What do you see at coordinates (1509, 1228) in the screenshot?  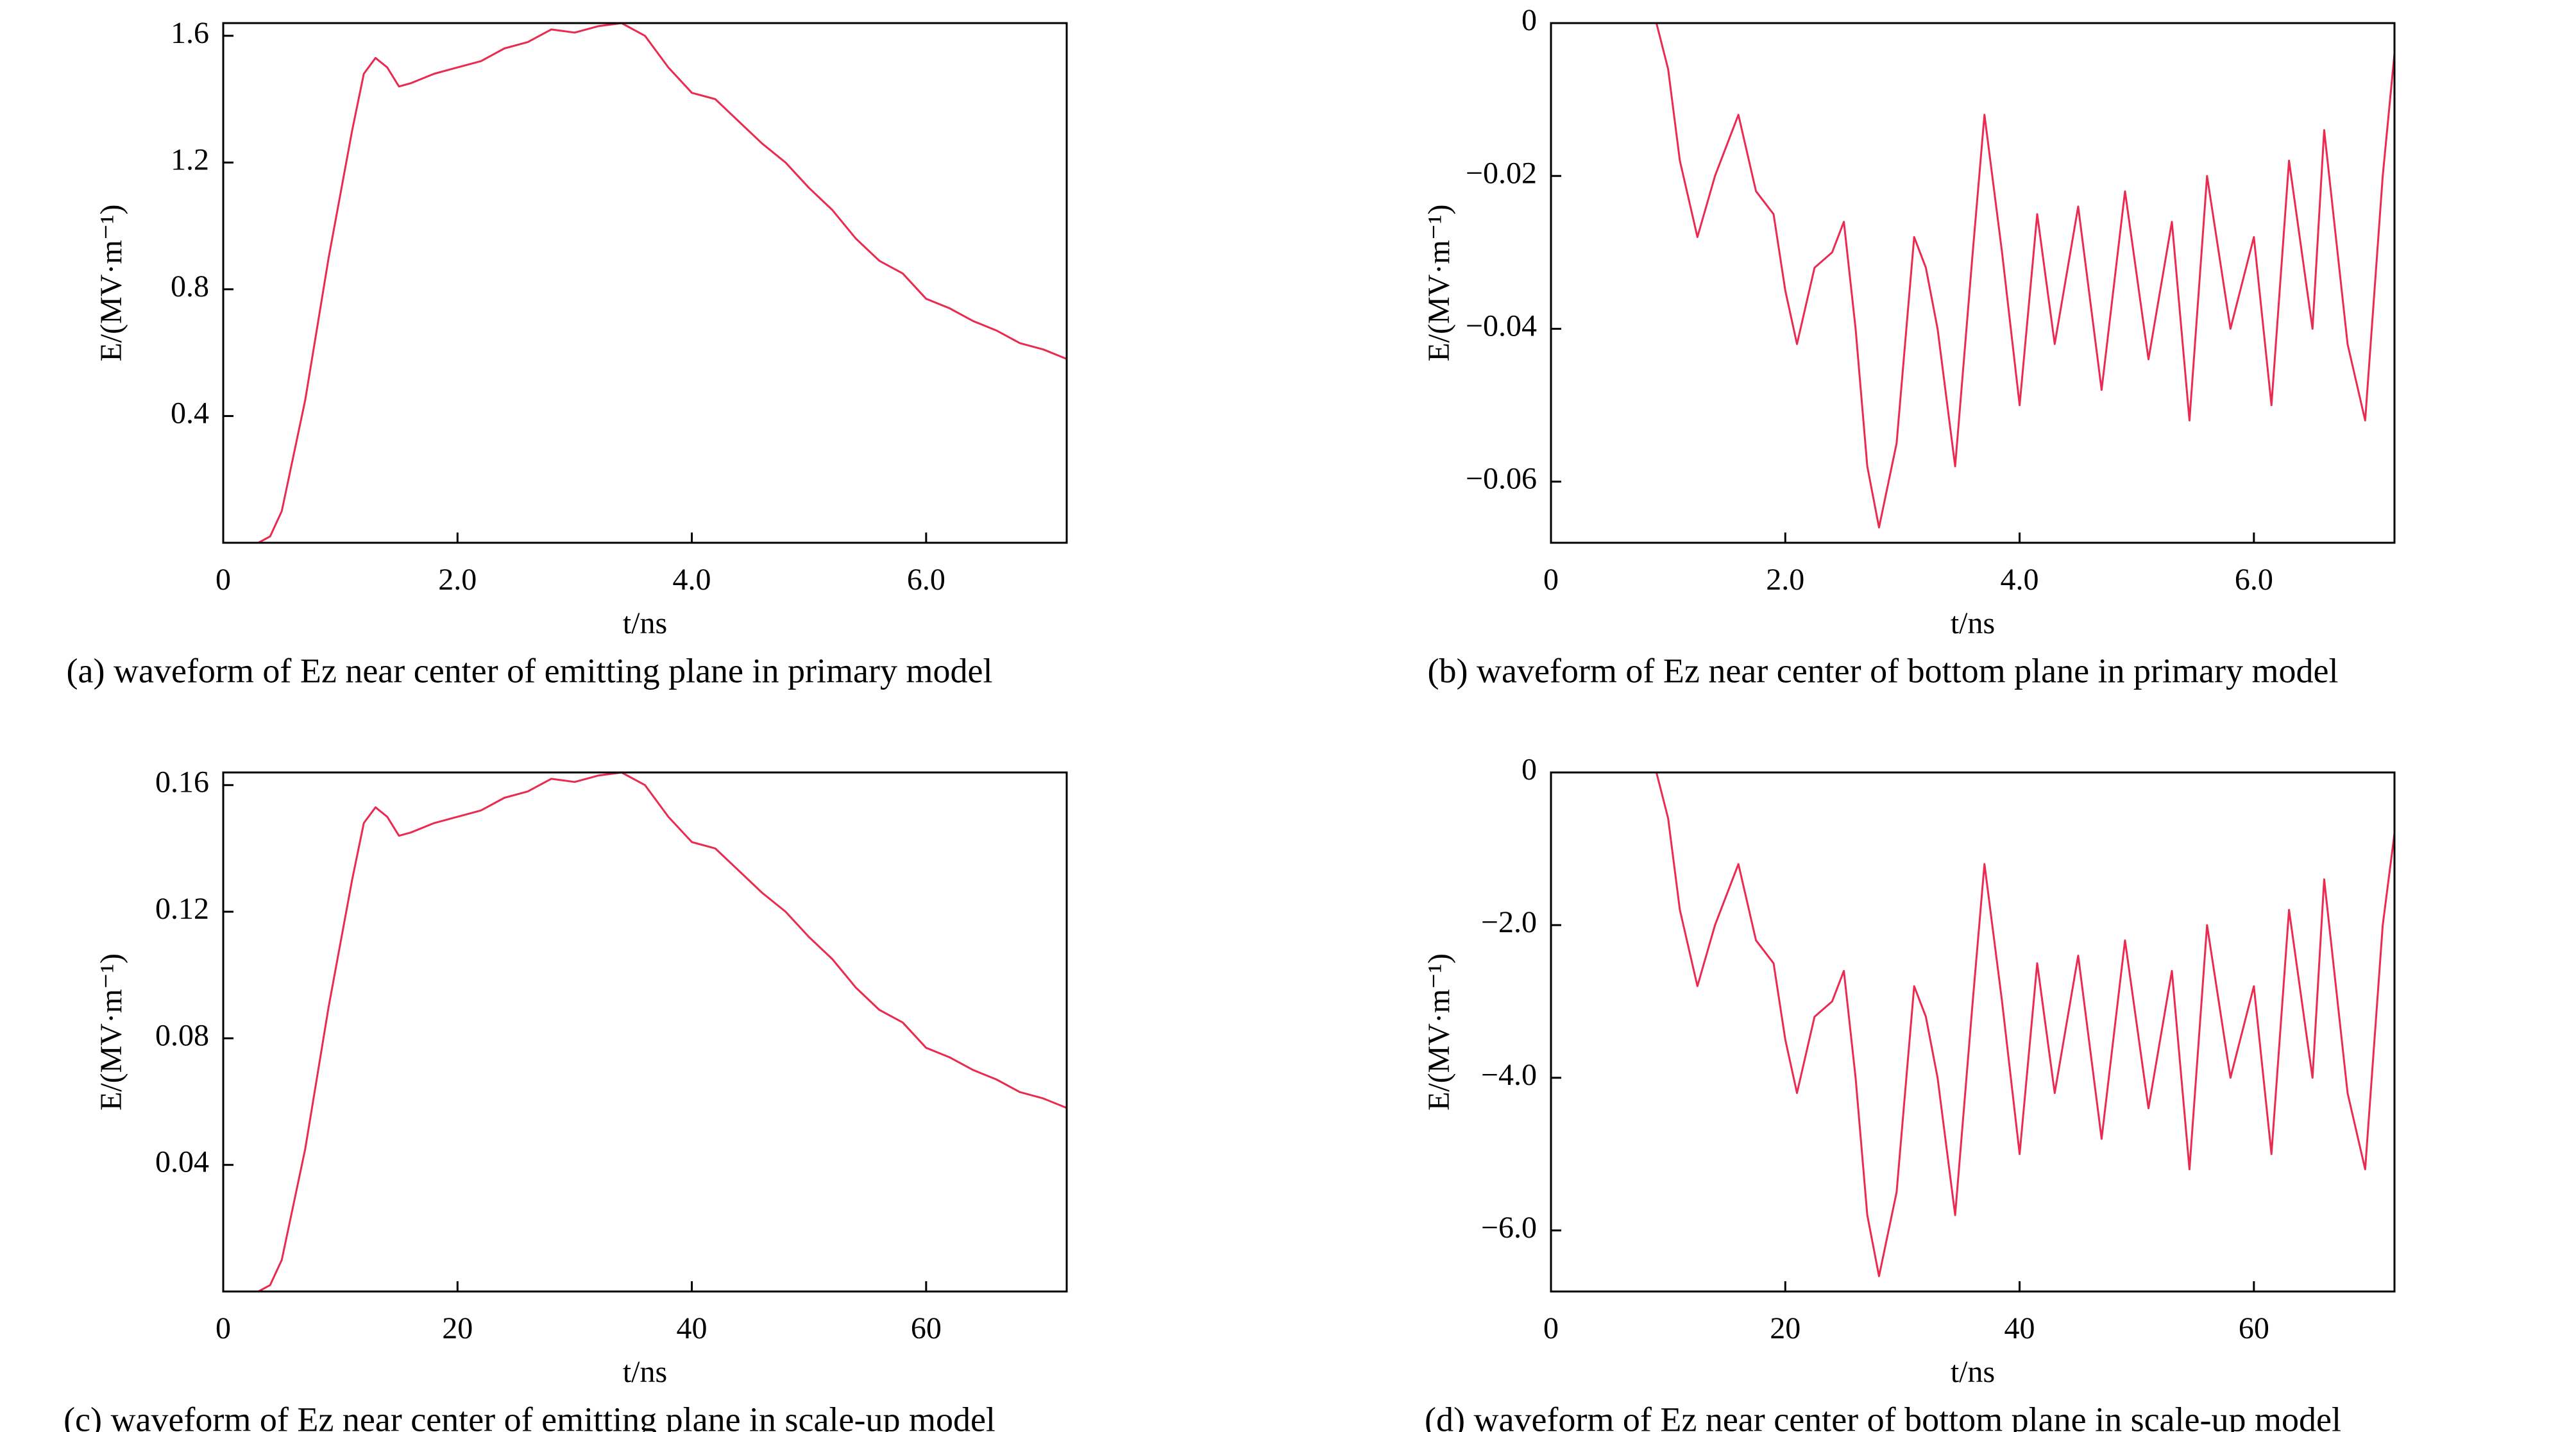 I see `y-tick-label: −6.0` at bounding box center [1509, 1228].